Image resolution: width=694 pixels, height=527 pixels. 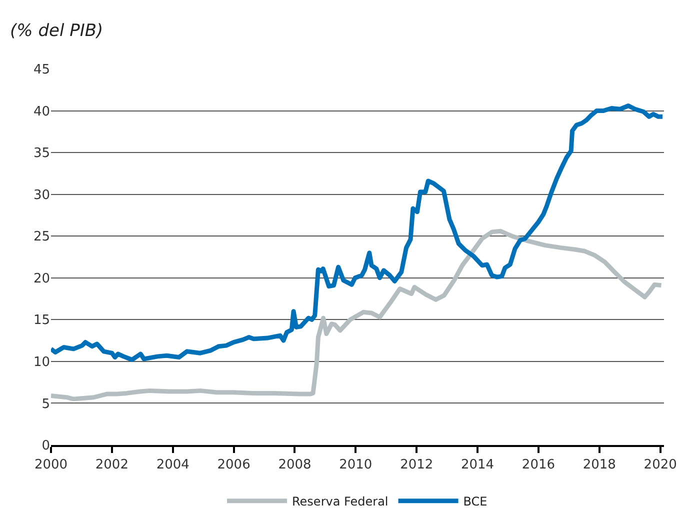 What do you see at coordinates (46, 404) in the screenshot?
I see `y-tick-label: 5` at bounding box center [46, 404].